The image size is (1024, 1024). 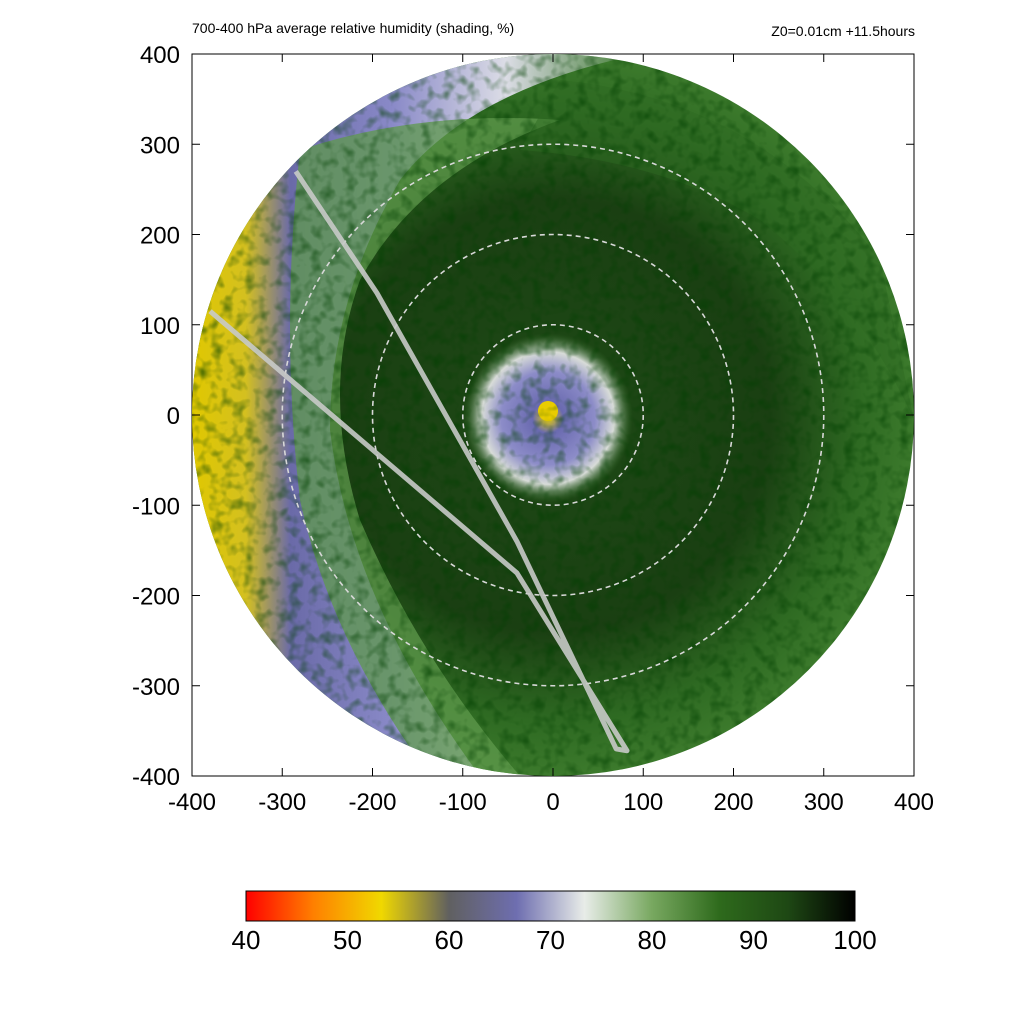 What do you see at coordinates (552, 802) in the screenshot?
I see `x-tick-label: 0` at bounding box center [552, 802].